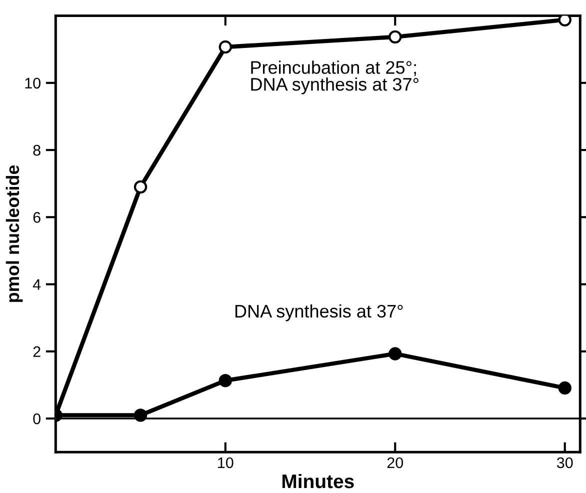 Image resolution: width=586 pixels, height=493 pixels. What do you see at coordinates (36, 418) in the screenshot?
I see `y-tick-label: 0` at bounding box center [36, 418].